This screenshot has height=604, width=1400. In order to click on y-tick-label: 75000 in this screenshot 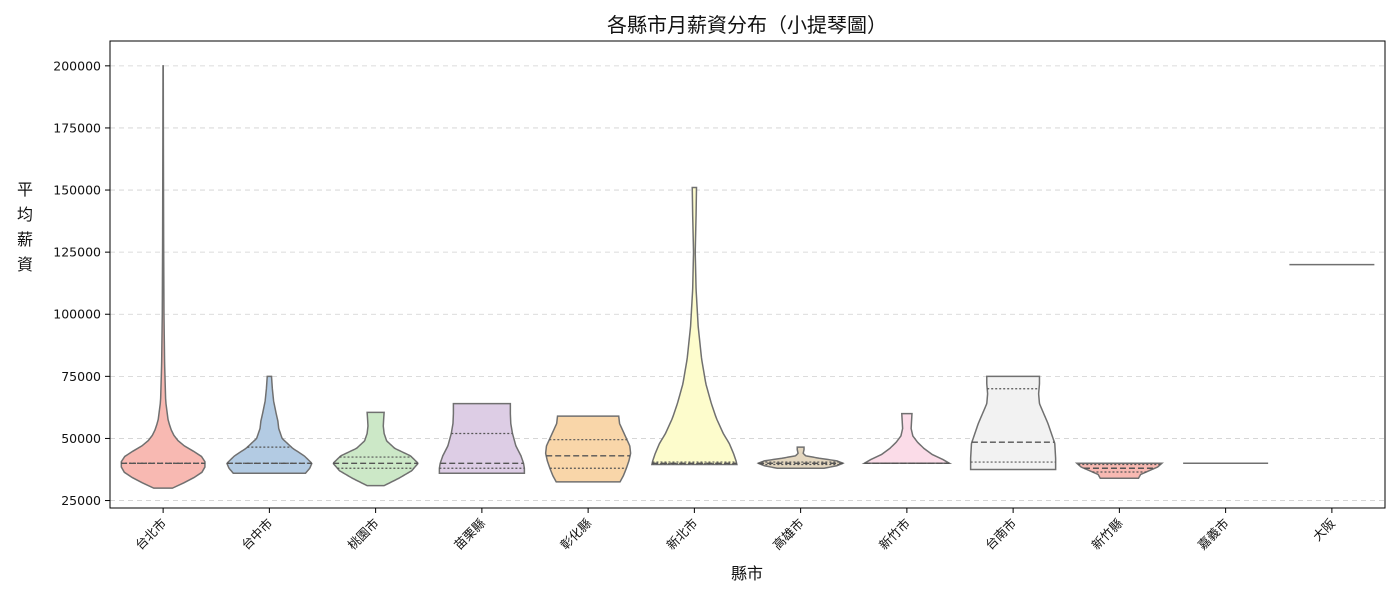, I will do `click(81, 376)`.